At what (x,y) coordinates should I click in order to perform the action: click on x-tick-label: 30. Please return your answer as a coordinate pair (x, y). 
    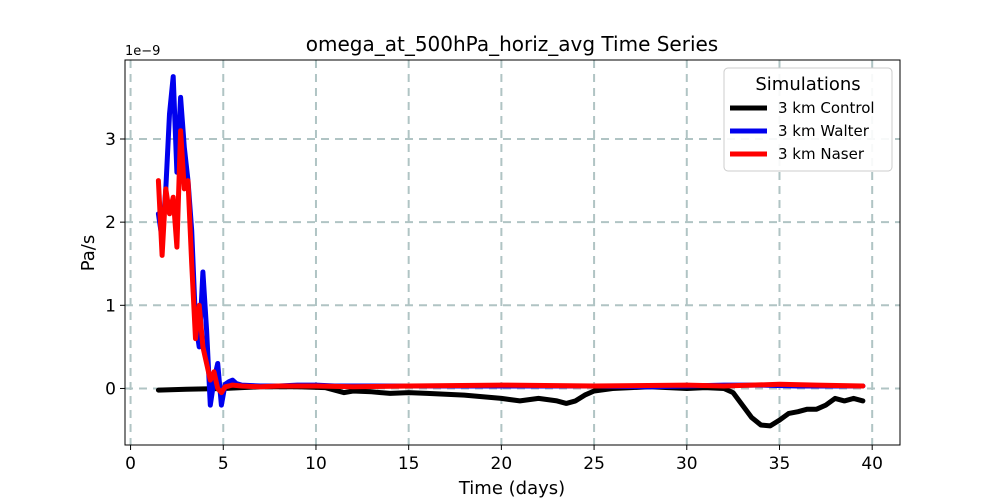
    Looking at the image, I should click on (687, 464).